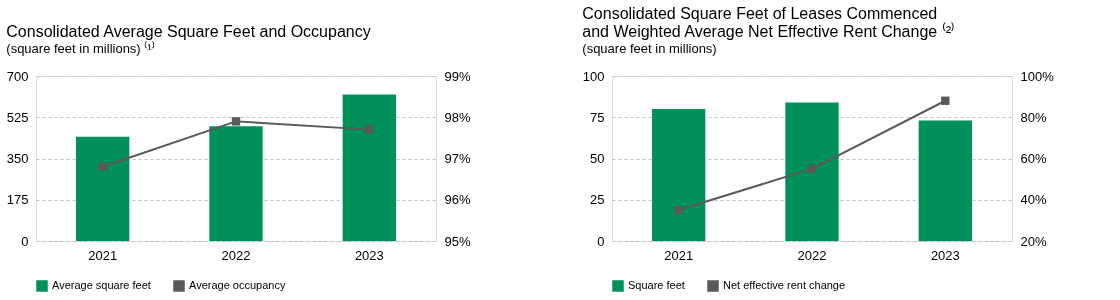 The height and width of the screenshot is (300, 1120). What do you see at coordinates (17, 158) in the screenshot?
I see `y-tick-label: 350` at bounding box center [17, 158].